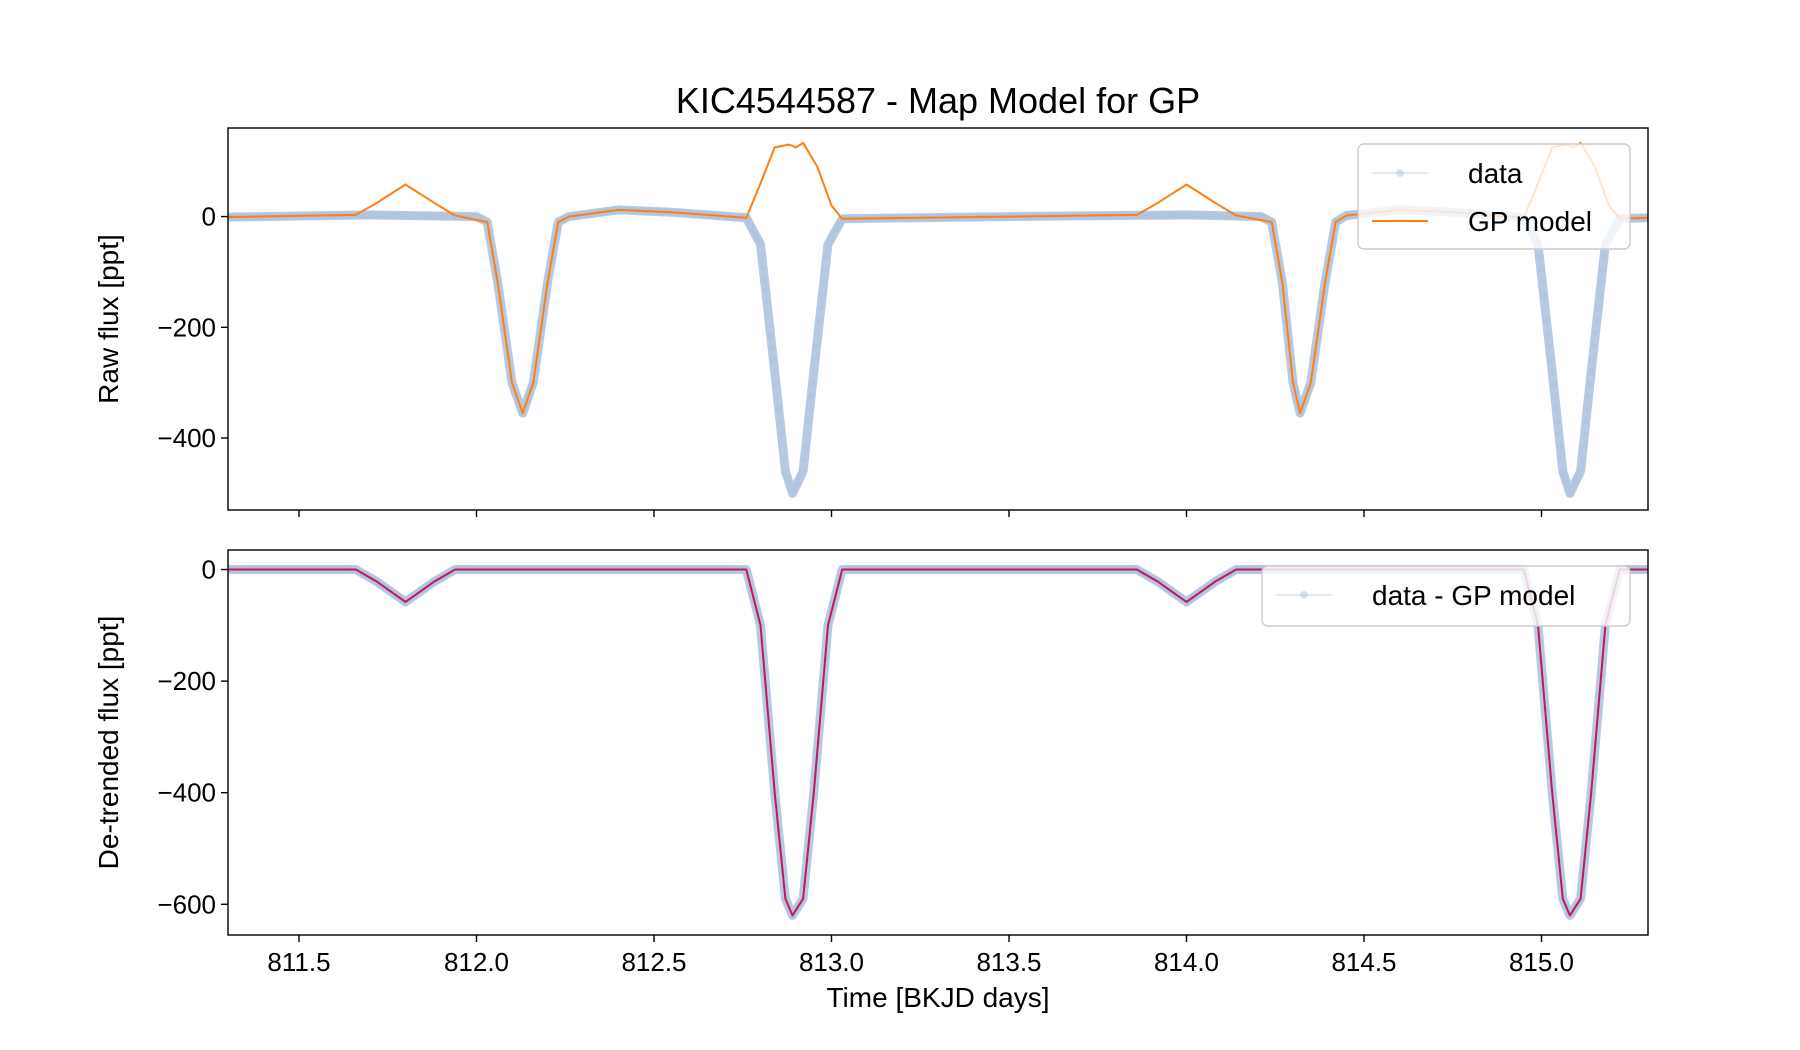  Describe the element at coordinates (1186, 962) in the screenshot. I see `x-tick-label: 814.0` at that location.